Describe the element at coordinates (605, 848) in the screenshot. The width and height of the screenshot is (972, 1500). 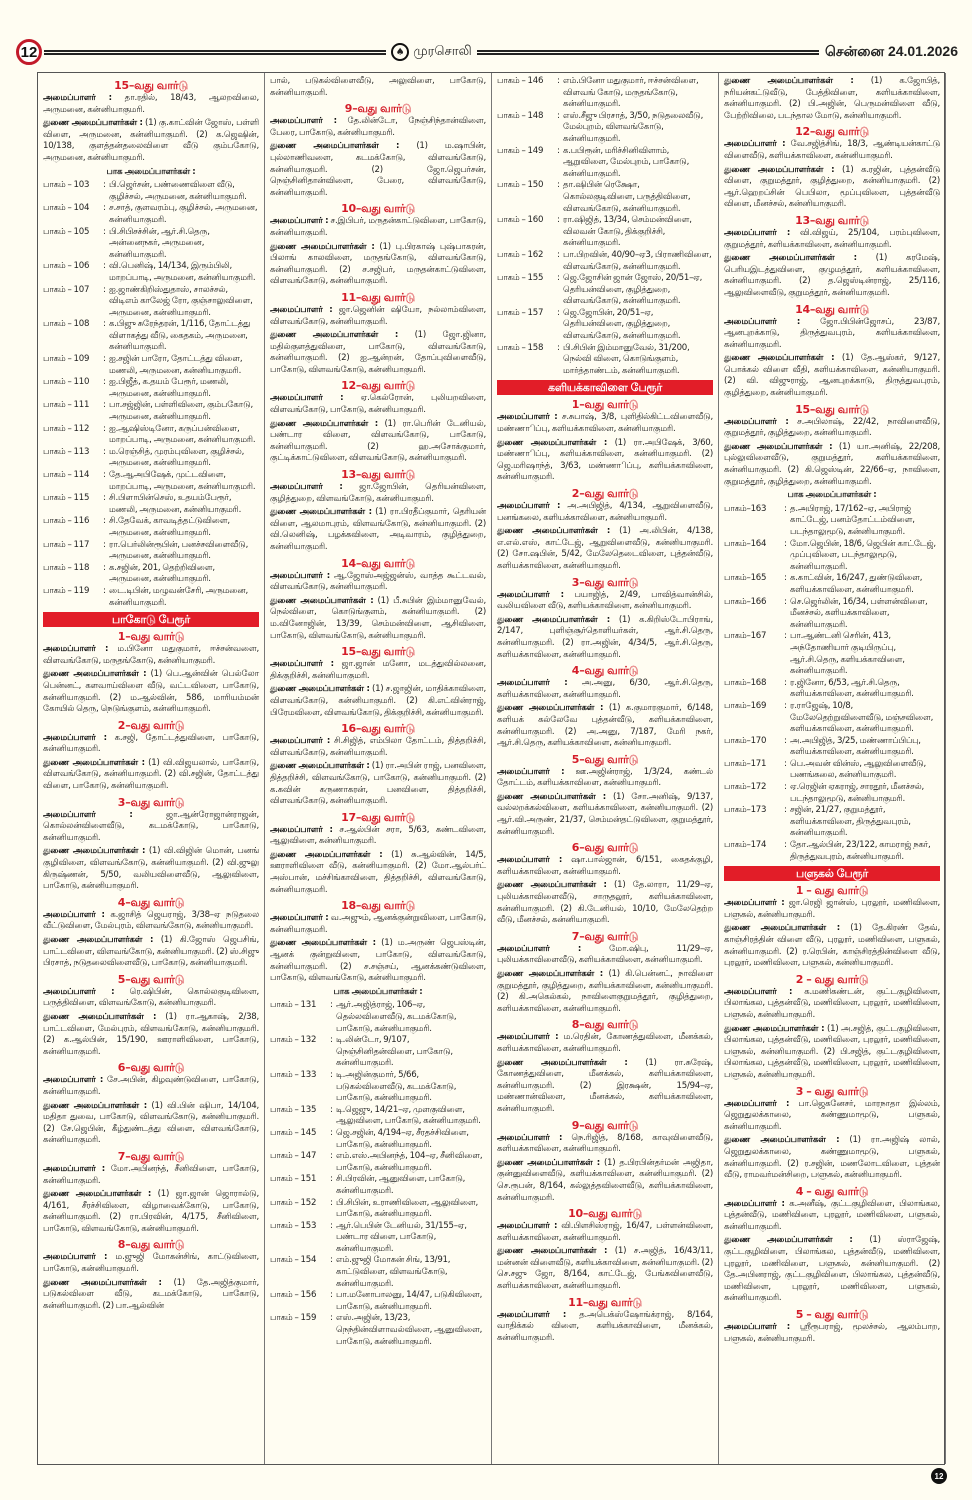
I see `ward-heading: 6–வது வார்டு` at that location.